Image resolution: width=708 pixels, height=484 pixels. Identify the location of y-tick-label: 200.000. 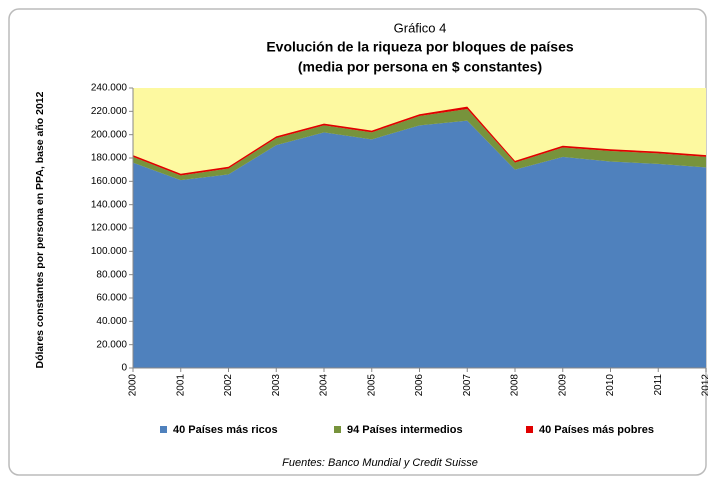
(109, 134).